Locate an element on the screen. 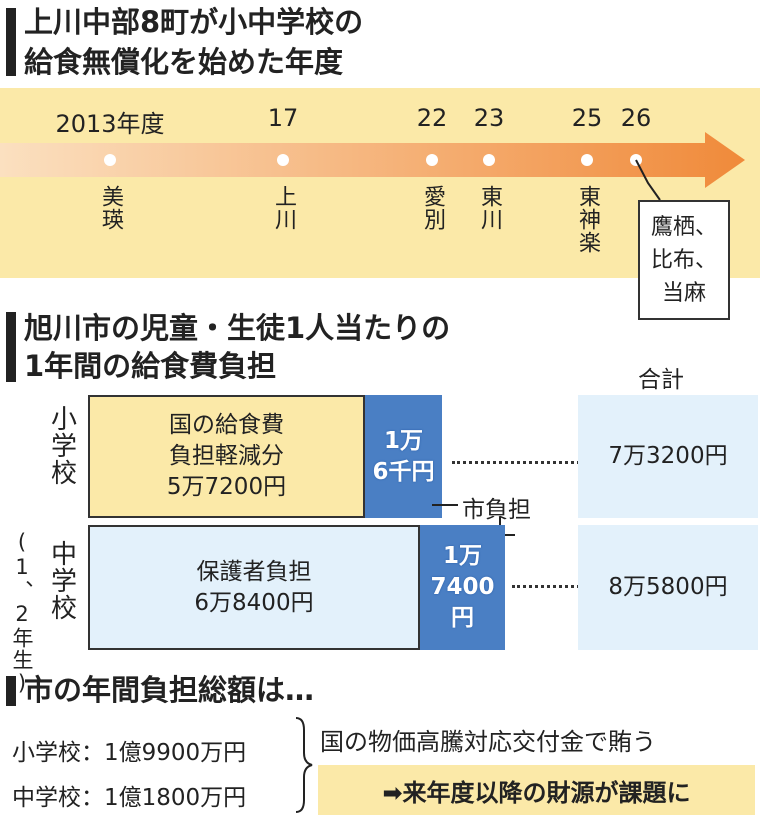 This screenshot has width=760, height=824. bar-text: 国の給食費 is located at coordinates (226, 425).